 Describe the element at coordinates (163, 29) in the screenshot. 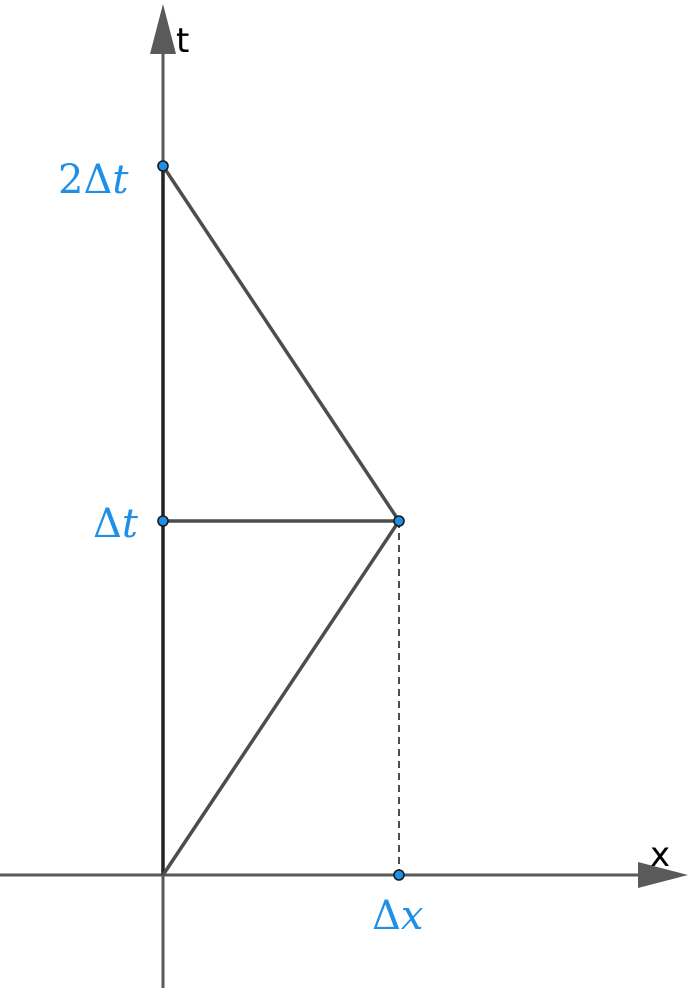

I see `t-axis-arrowhead` at that location.